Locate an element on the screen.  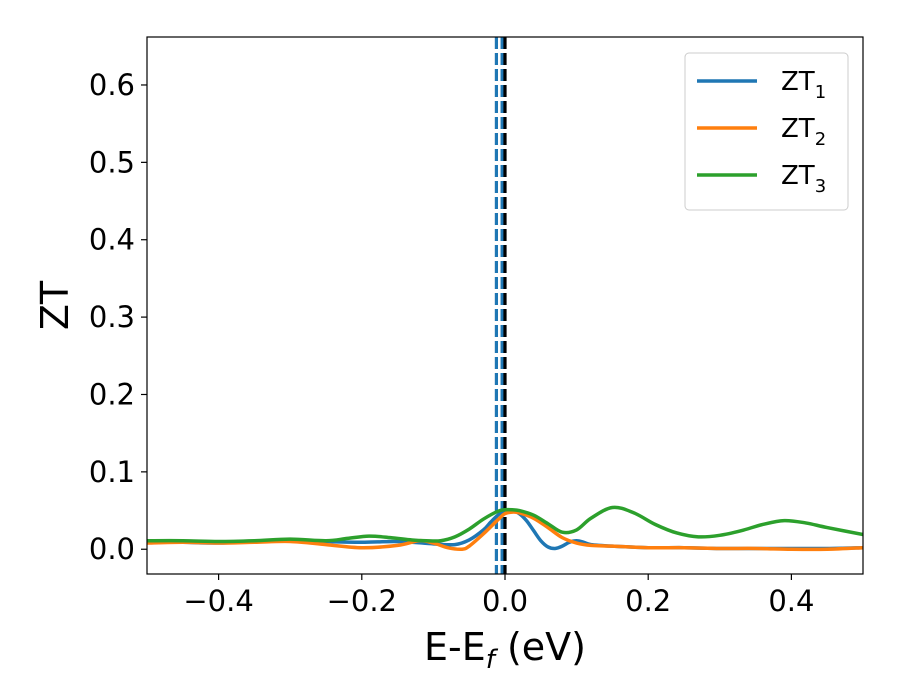
y-tick-label: 0.5 is located at coordinates (112, 162).